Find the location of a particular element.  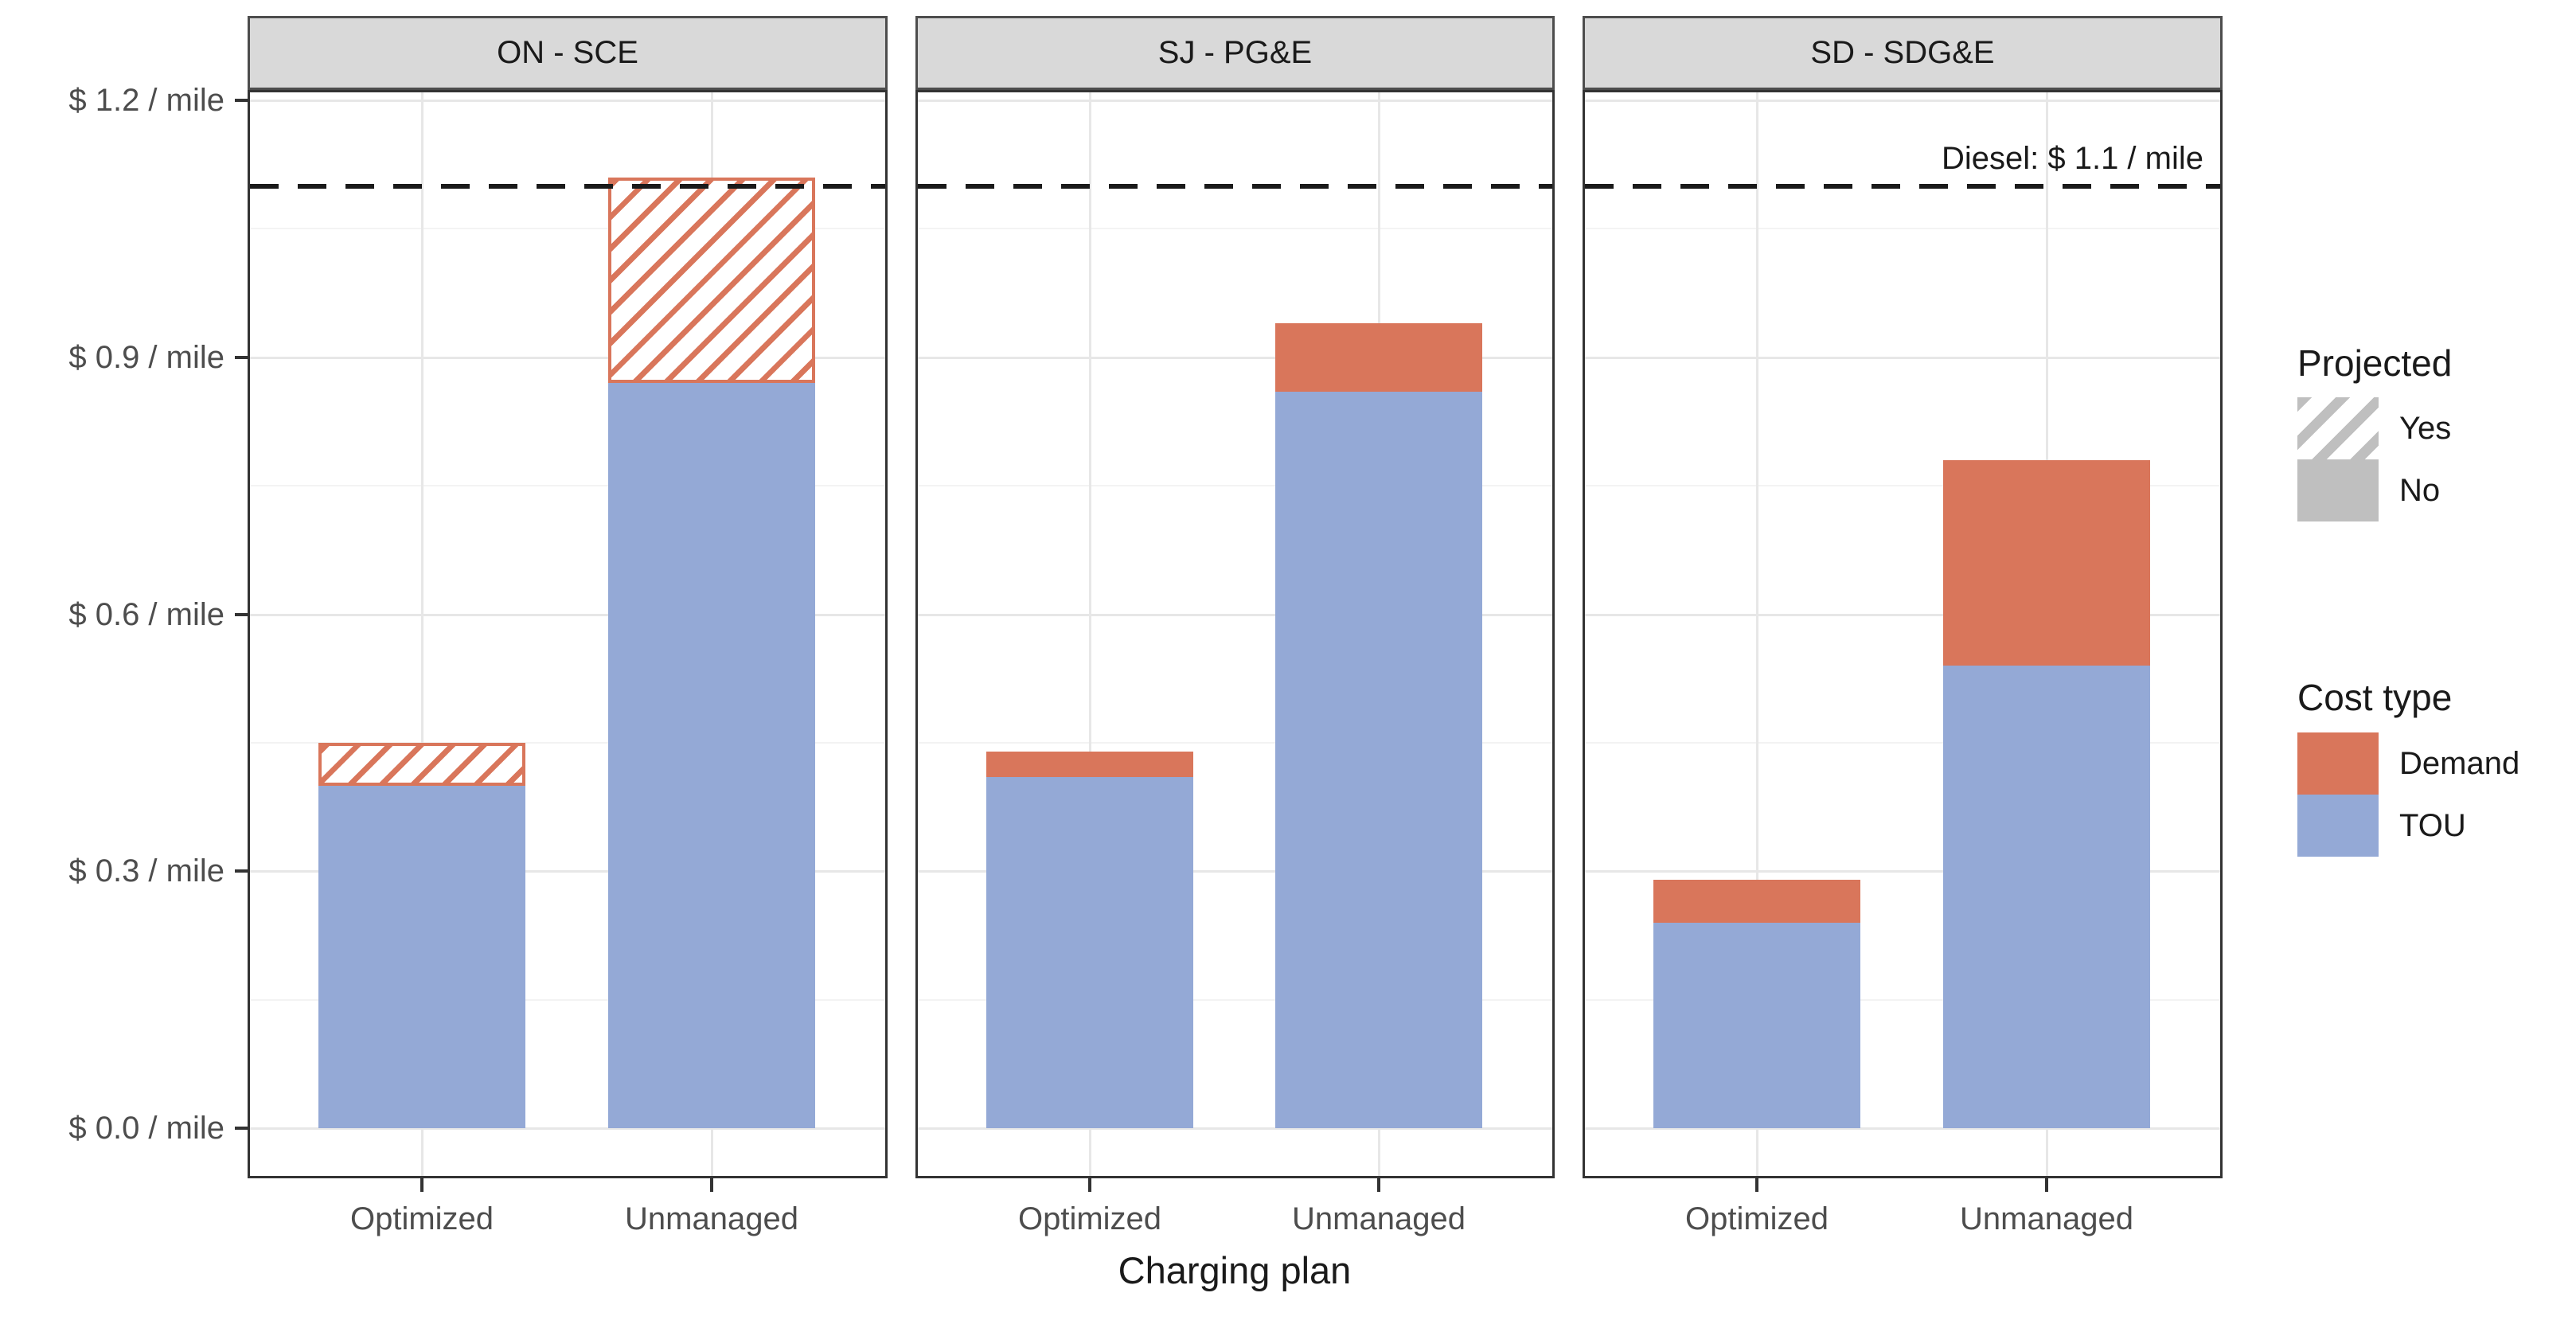

y-tick-label: $ 0.0 / mile is located at coordinates (146, 1128).